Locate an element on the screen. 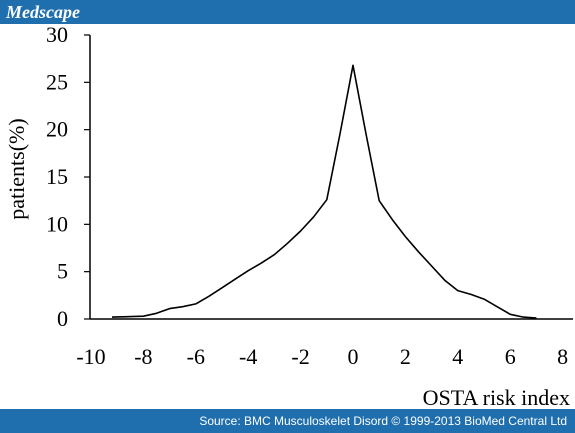 Image resolution: width=575 pixels, height=433 pixels. y-tick-label: 25 is located at coordinates (57, 81).